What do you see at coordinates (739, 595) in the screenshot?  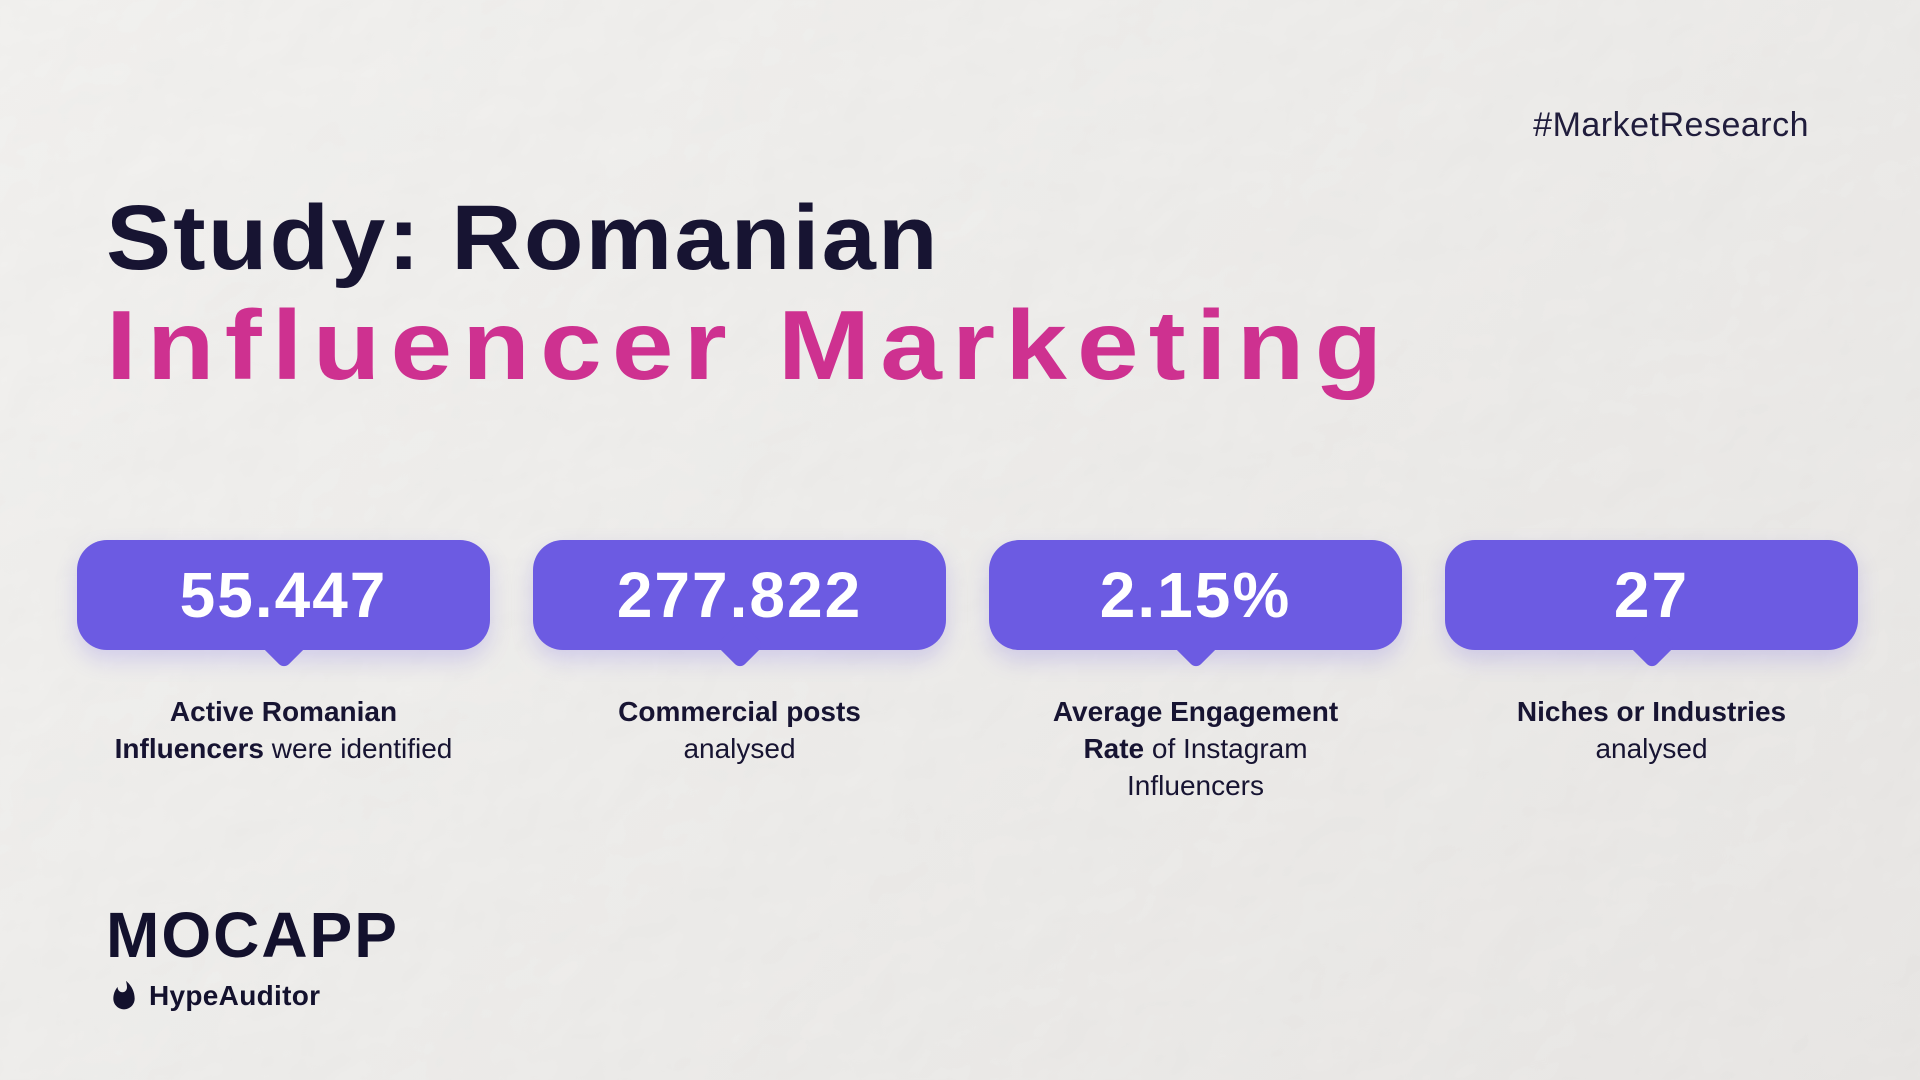 I see `stat-value: 277.822` at bounding box center [739, 595].